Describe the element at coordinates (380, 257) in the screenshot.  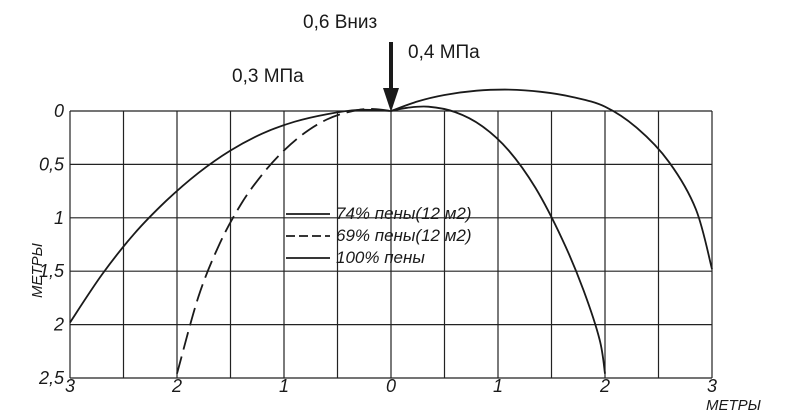
I see `legend-label: 100% пены` at that location.